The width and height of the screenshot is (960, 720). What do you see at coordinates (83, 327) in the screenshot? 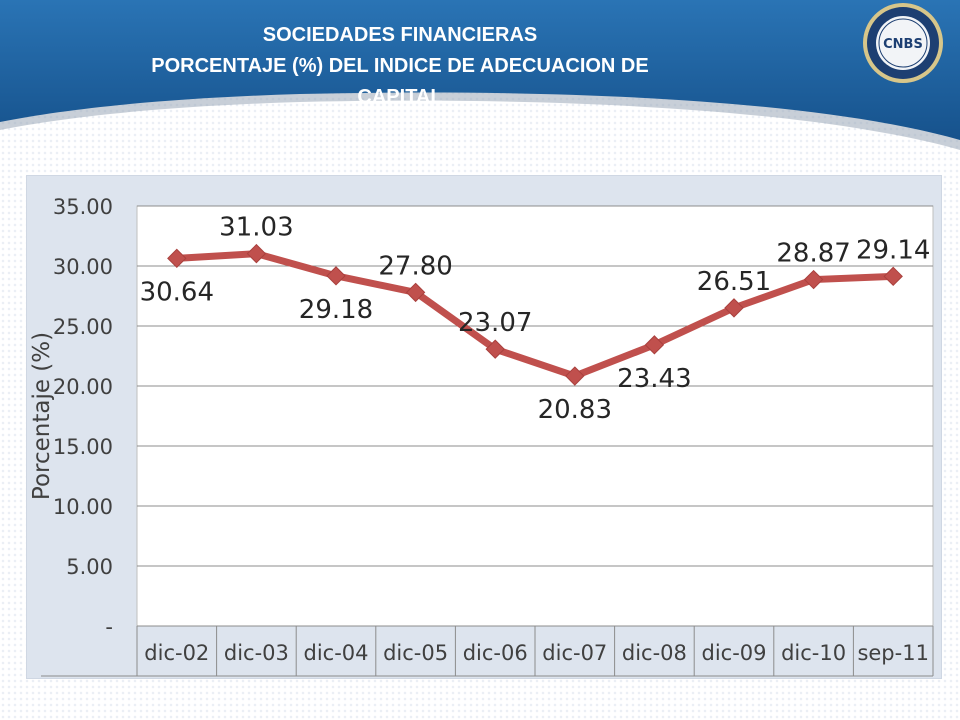
I see `y-tick-label: 25.00` at bounding box center [83, 327].